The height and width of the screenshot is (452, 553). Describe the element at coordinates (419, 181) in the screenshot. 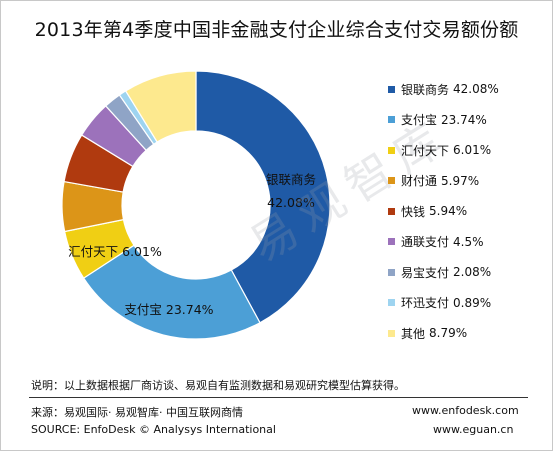

I see `legend-label: 财付通` at that location.